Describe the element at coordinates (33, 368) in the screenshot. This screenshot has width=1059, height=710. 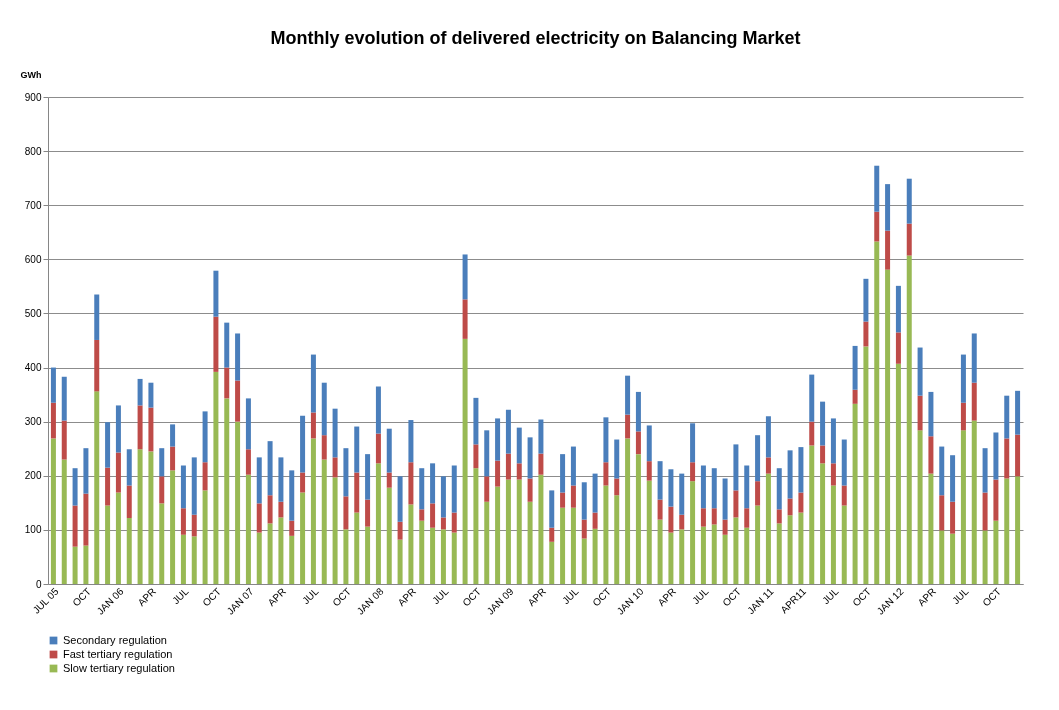
I see `y-tick-label: 400` at that location.